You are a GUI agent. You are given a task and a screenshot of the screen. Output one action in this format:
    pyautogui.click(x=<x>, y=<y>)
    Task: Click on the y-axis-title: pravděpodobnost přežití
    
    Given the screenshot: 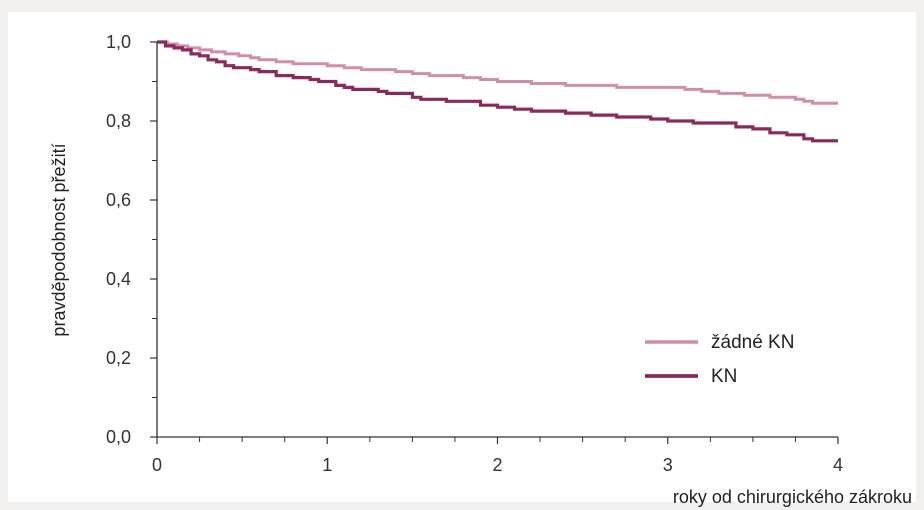 What is the action you would take?
    pyautogui.click(x=59, y=239)
    